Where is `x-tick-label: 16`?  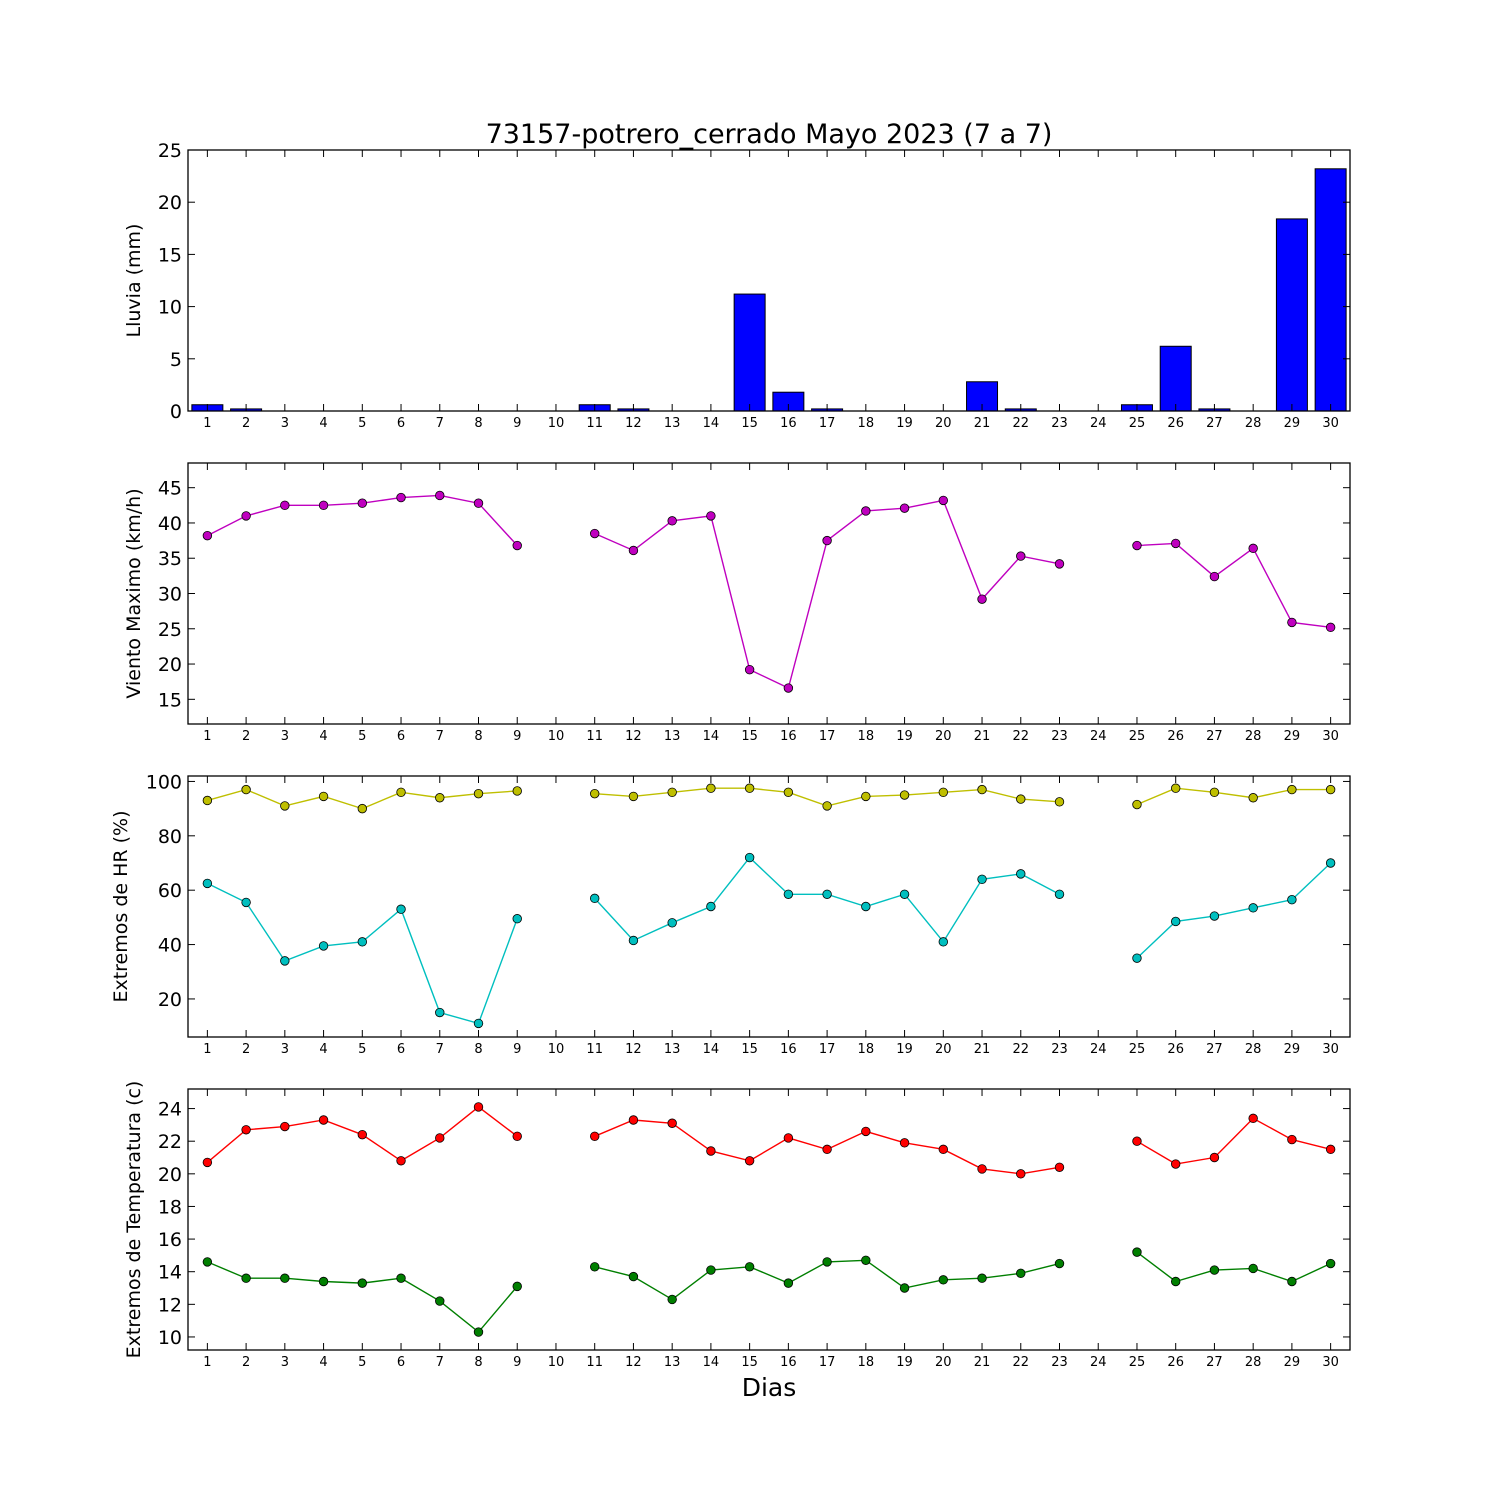 x-tick-label: 16 is located at coordinates (788, 736).